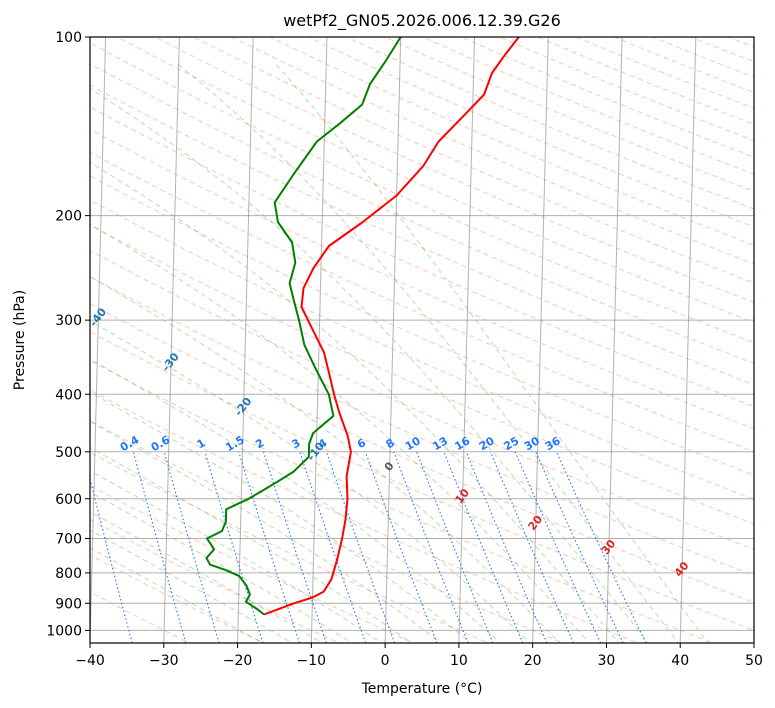 The image size is (775, 708). Describe the element at coordinates (68, 540) in the screenshot. I see `y-tick-label: 700` at that location.